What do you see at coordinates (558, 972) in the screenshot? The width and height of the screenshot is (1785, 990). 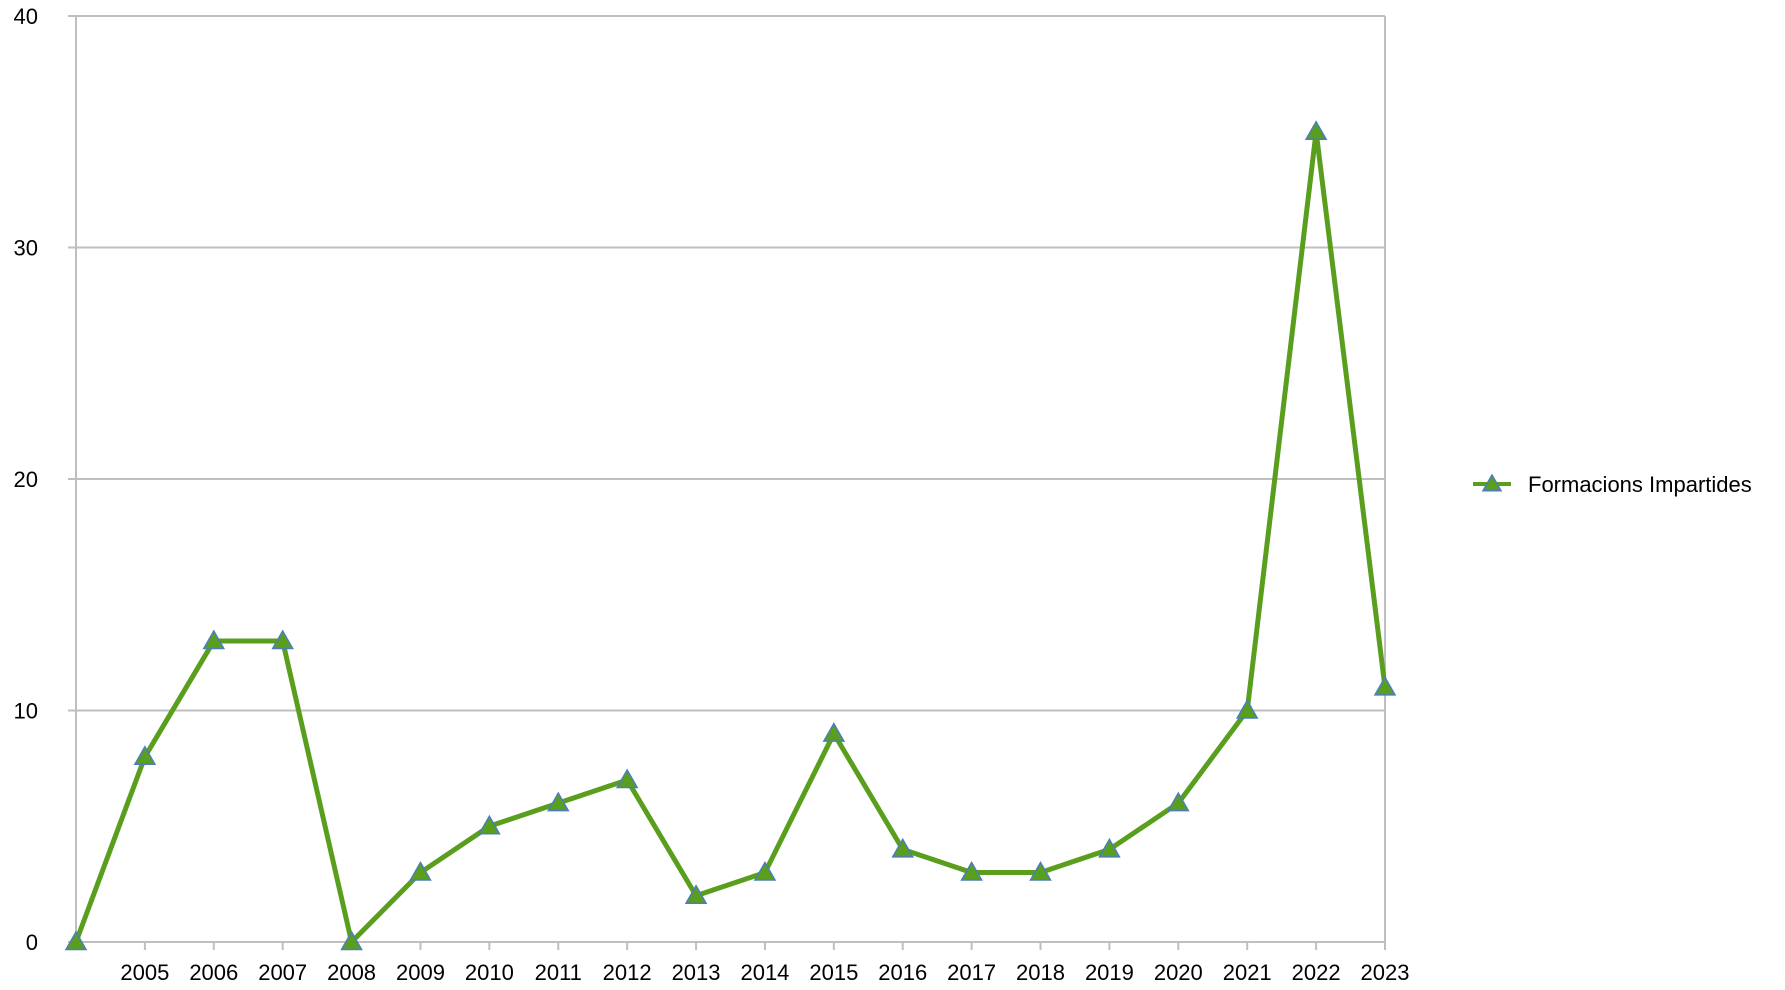 I see `x-tick-label: 2011` at bounding box center [558, 972].